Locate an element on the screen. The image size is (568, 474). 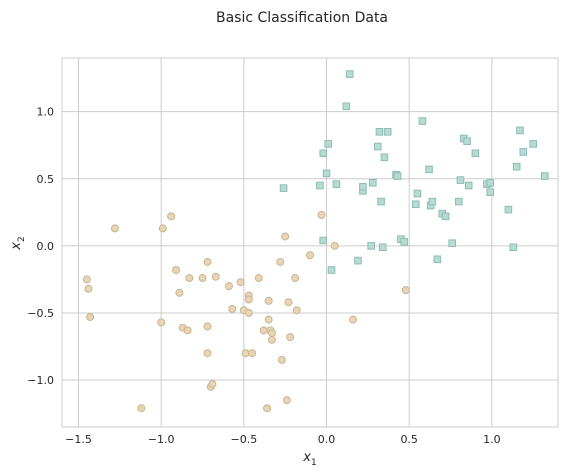
x-tick-label: −0.5 is located at coordinates (244, 439).